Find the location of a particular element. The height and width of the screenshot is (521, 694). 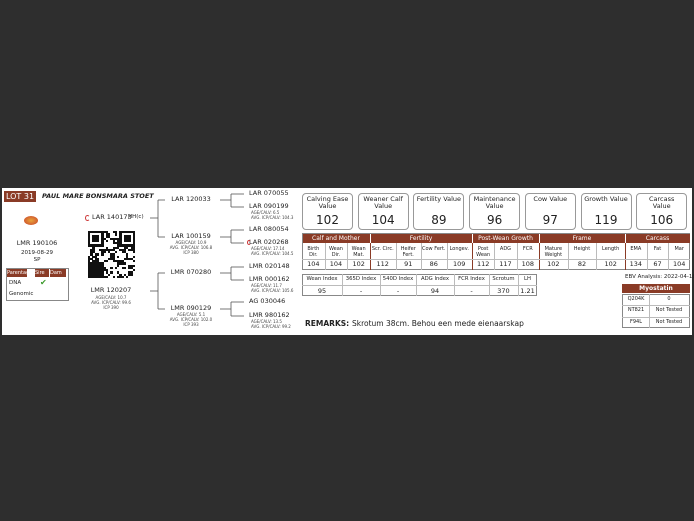

parentage-header: Sire is located at coordinates (42, 273).